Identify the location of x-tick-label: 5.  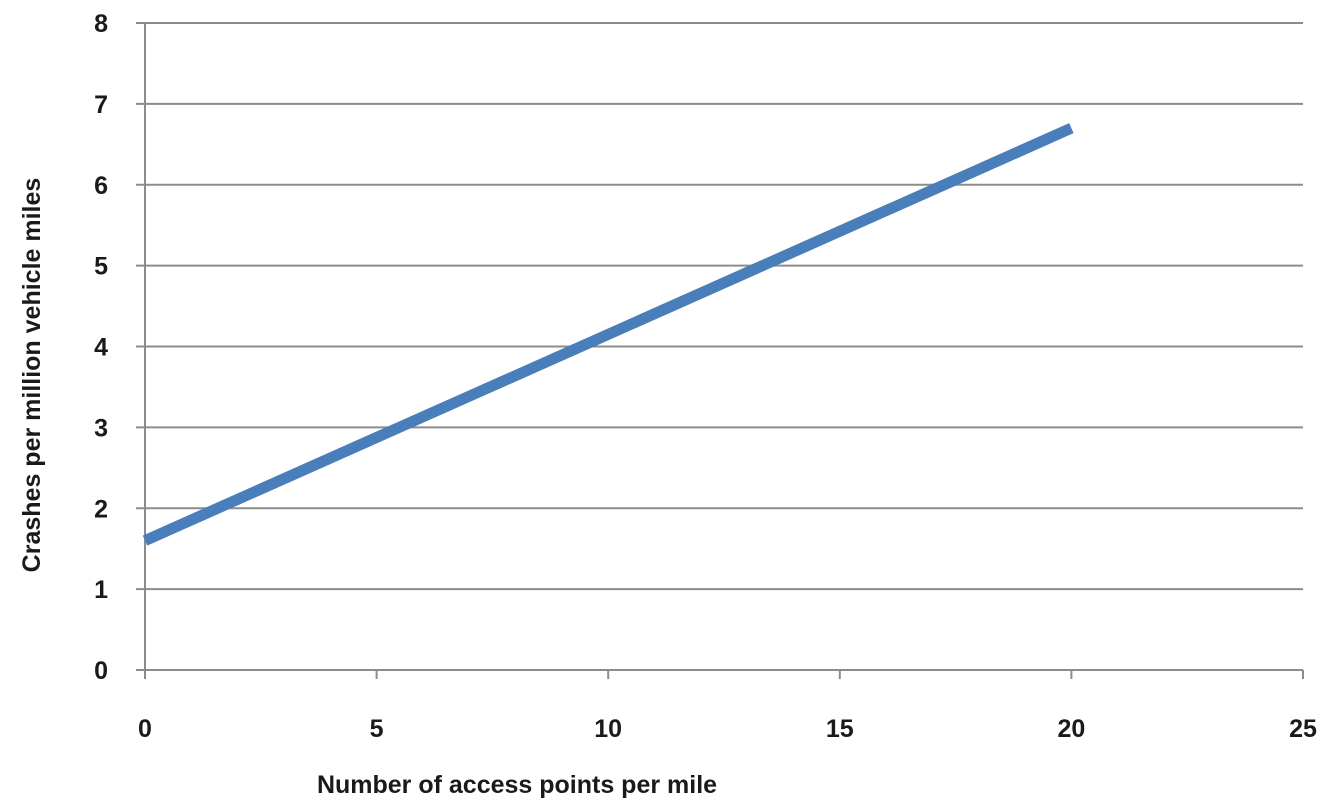
(377, 729).